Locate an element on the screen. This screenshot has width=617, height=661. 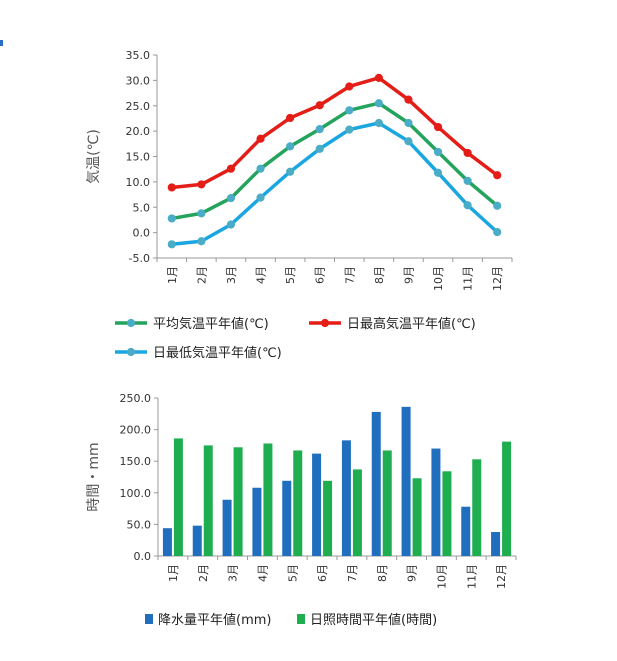
x-tick-label: 6月 is located at coordinates (322, 573).